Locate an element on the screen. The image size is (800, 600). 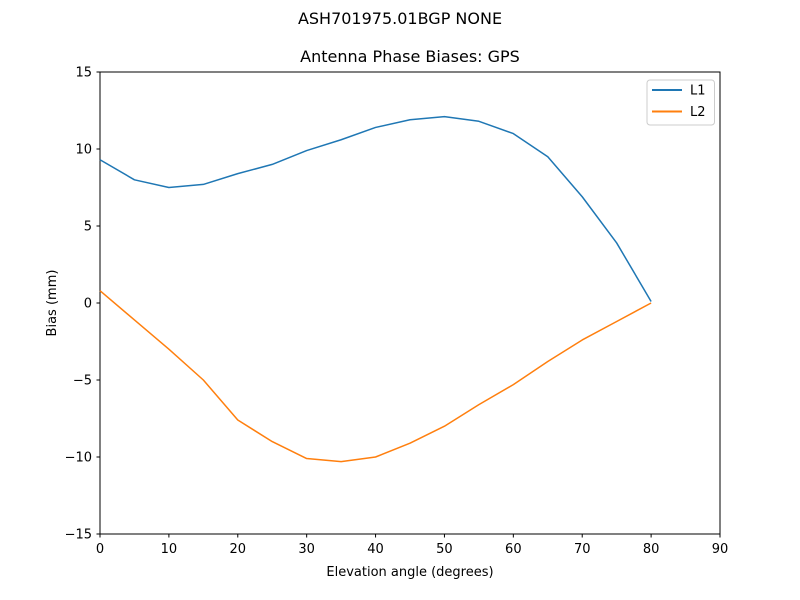
legend-label-l1: L1 is located at coordinates (698, 91).